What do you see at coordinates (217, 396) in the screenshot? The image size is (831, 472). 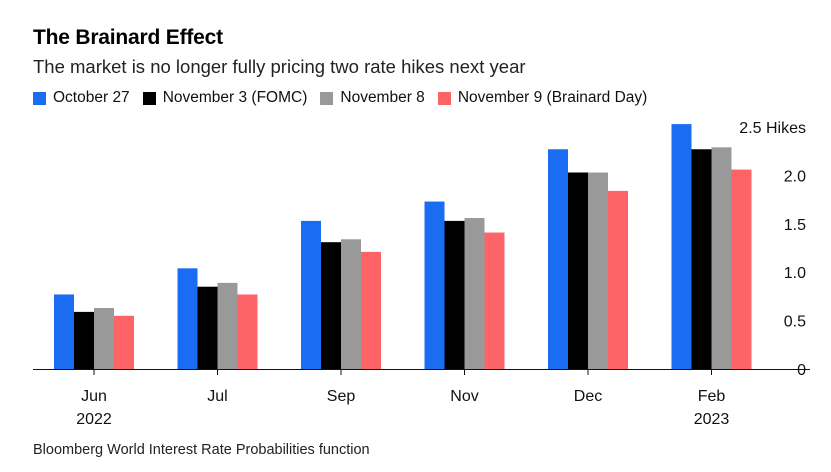 I see `x-tick-label: Jul` at bounding box center [217, 396].